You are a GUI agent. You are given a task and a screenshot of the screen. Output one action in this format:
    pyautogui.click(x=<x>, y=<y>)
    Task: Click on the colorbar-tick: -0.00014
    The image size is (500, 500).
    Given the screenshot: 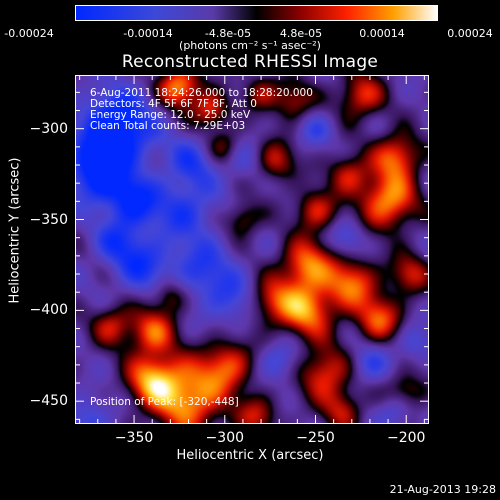 What is the action you would take?
    pyautogui.click(x=148, y=33)
    